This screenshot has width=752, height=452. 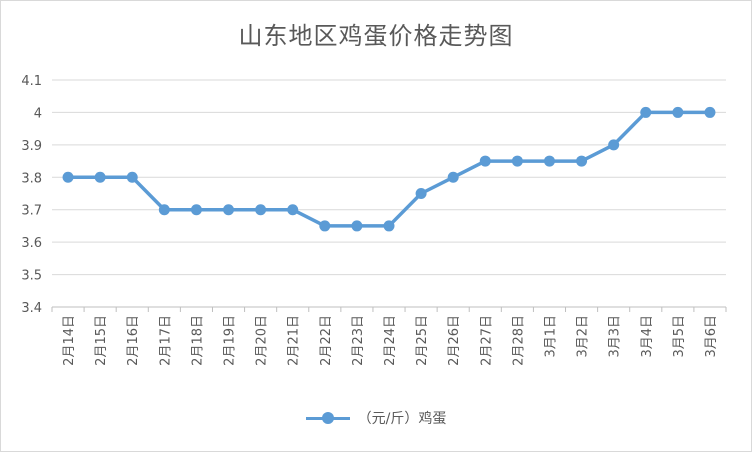 I want to click on y-tick-label: 3.9, so click(x=31, y=146).